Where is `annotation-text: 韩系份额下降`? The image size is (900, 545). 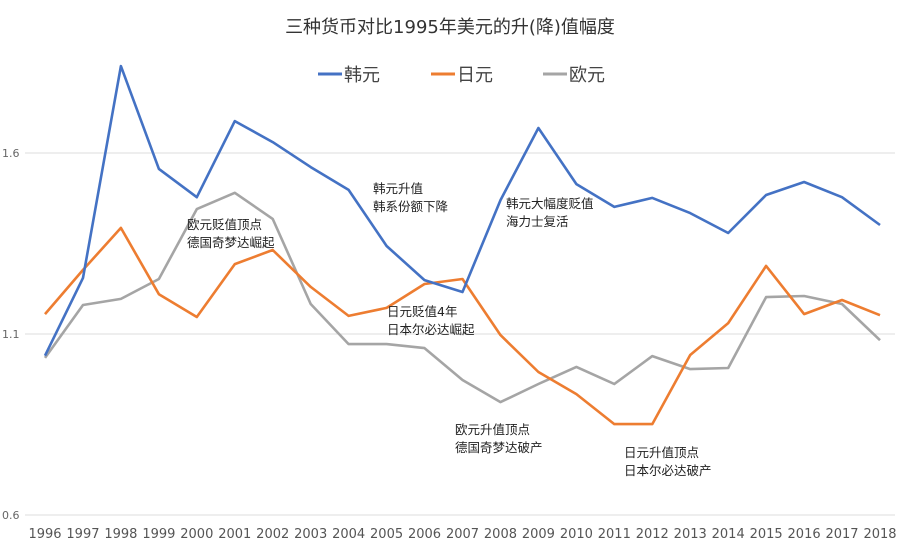 annotation-text: 韩系份额下降 is located at coordinates (411, 206).